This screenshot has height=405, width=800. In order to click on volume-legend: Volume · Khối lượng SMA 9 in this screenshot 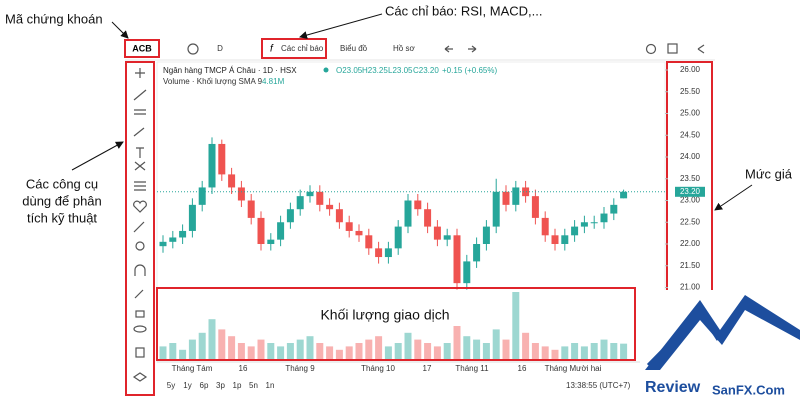, I will do `click(213, 81)`.